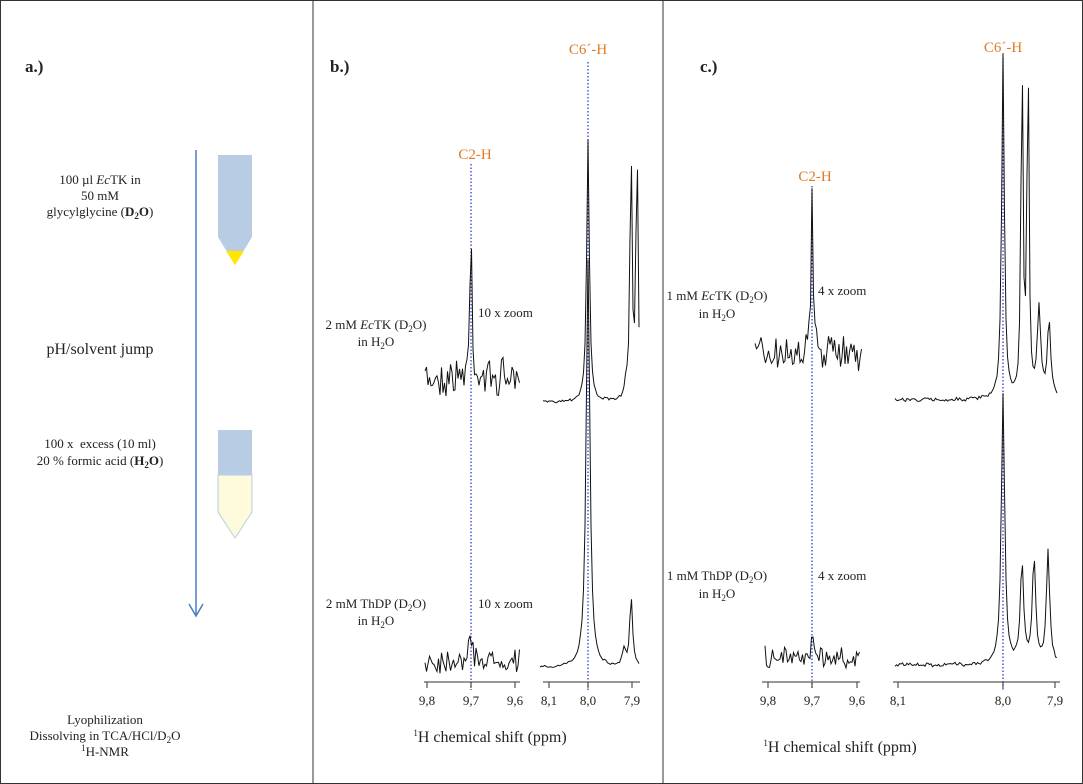 This screenshot has width=1083, height=784. I want to click on sample-label: 1 mM EcTK (D2O), so click(717, 296).